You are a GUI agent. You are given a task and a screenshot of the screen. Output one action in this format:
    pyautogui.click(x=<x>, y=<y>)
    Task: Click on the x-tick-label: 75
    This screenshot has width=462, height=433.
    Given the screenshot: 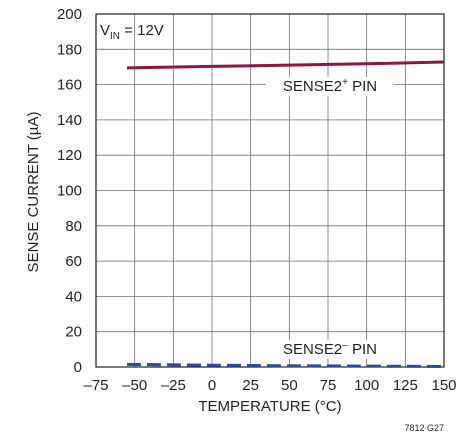 What is the action you would take?
    pyautogui.click(x=328, y=385)
    